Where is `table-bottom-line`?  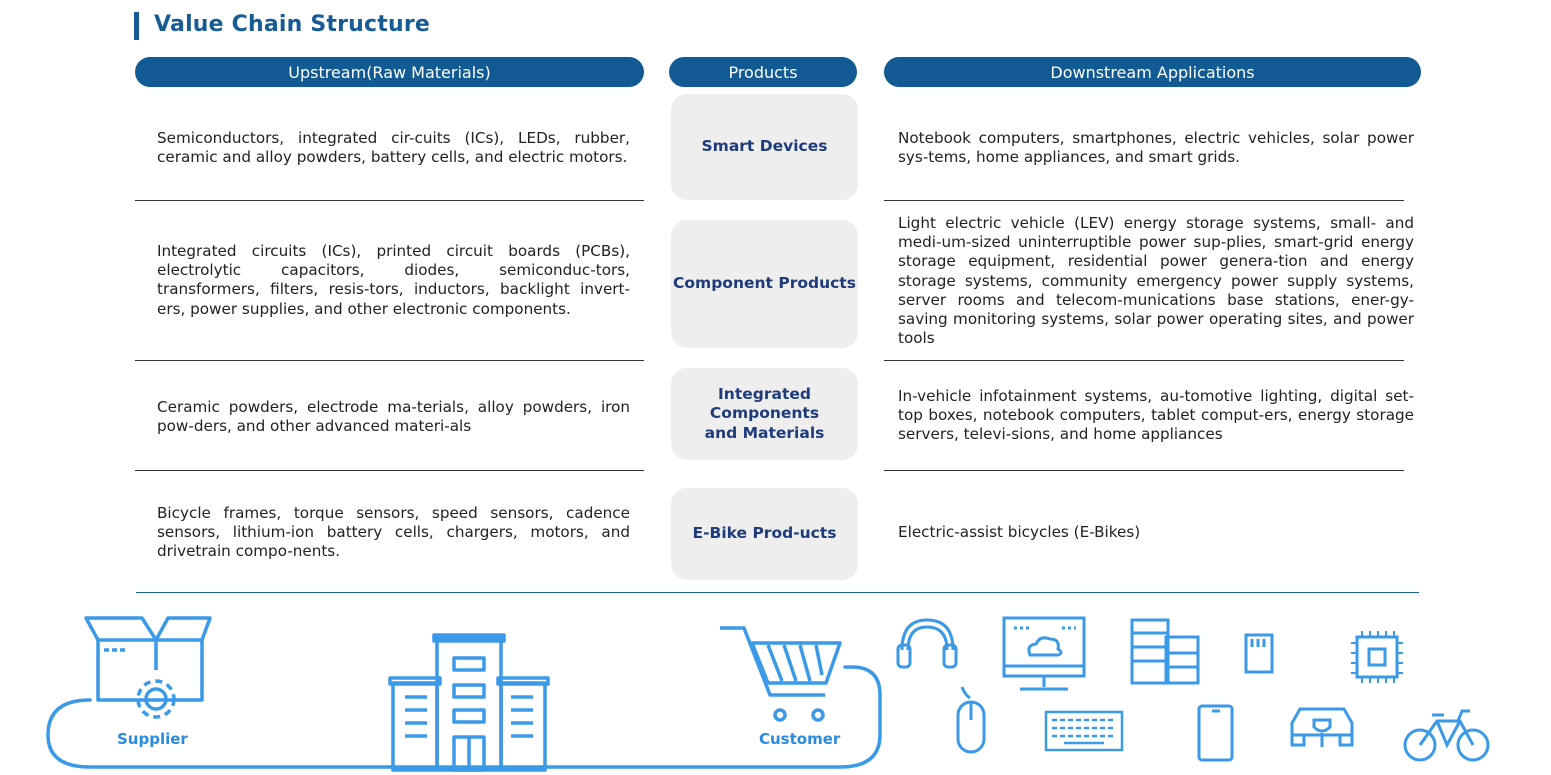 table-bottom-line is located at coordinates (777, 592).